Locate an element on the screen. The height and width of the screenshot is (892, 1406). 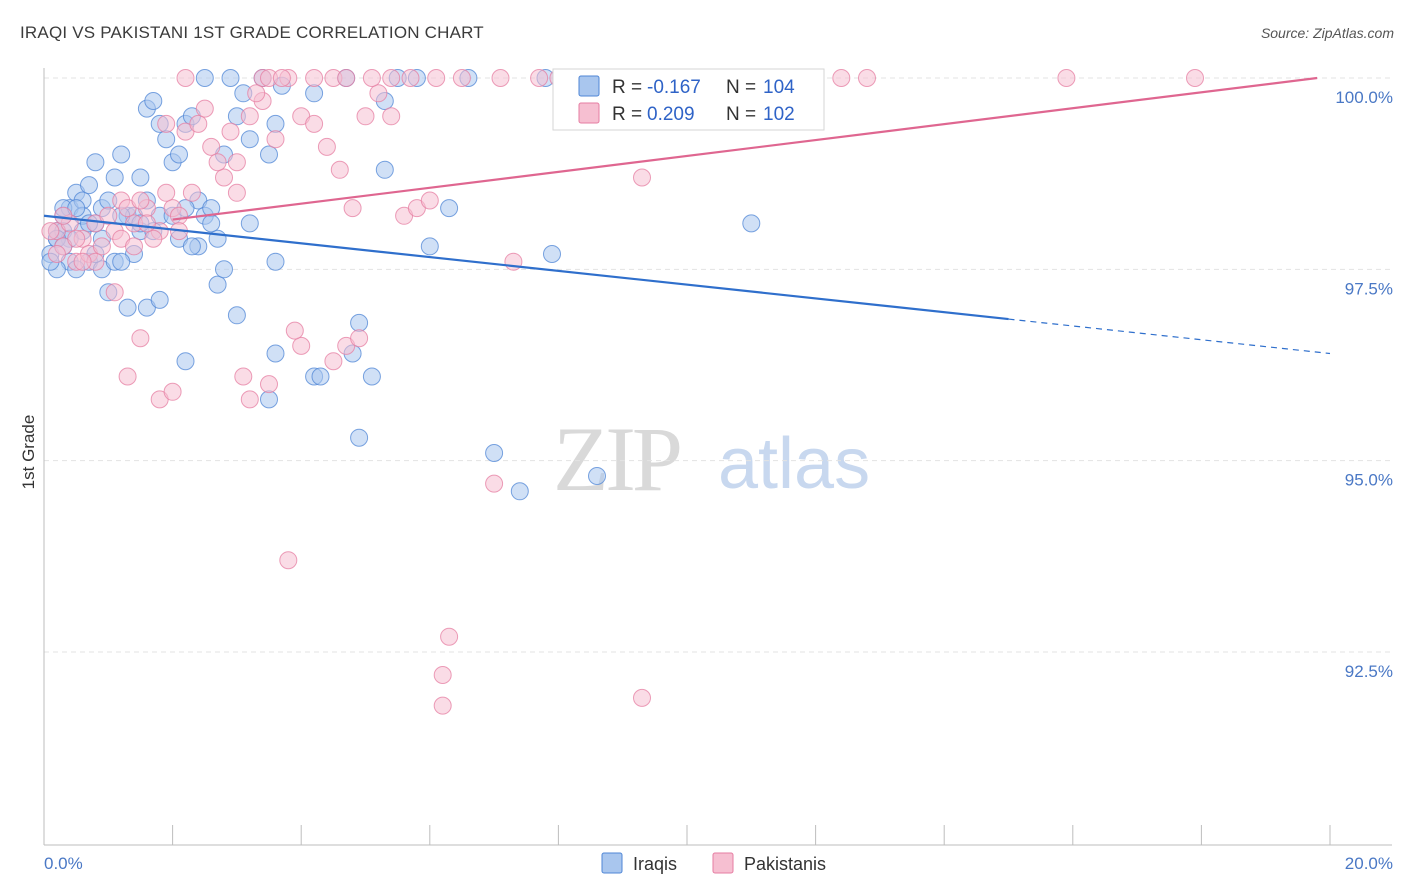
legend-n-label-pakistanis: N = is located at coordinates (741, 114).